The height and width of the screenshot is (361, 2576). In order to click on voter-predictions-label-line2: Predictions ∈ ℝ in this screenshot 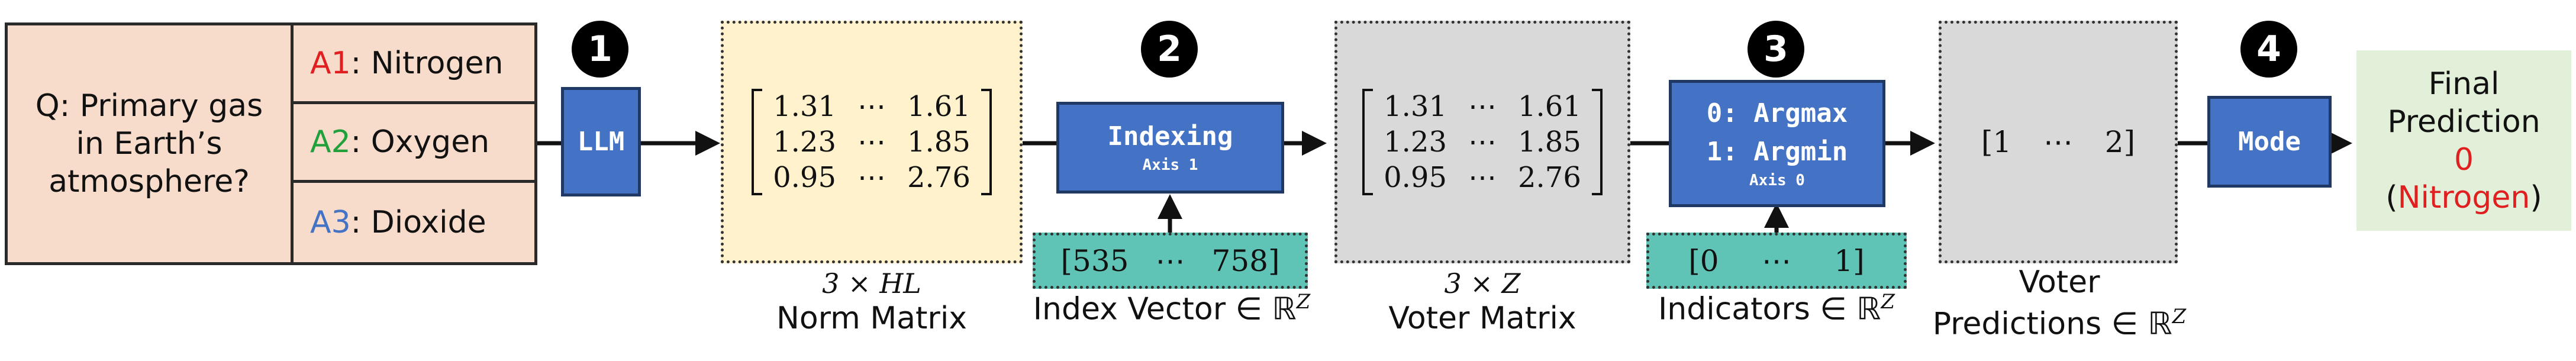, I will do `click(2052, 324)`.